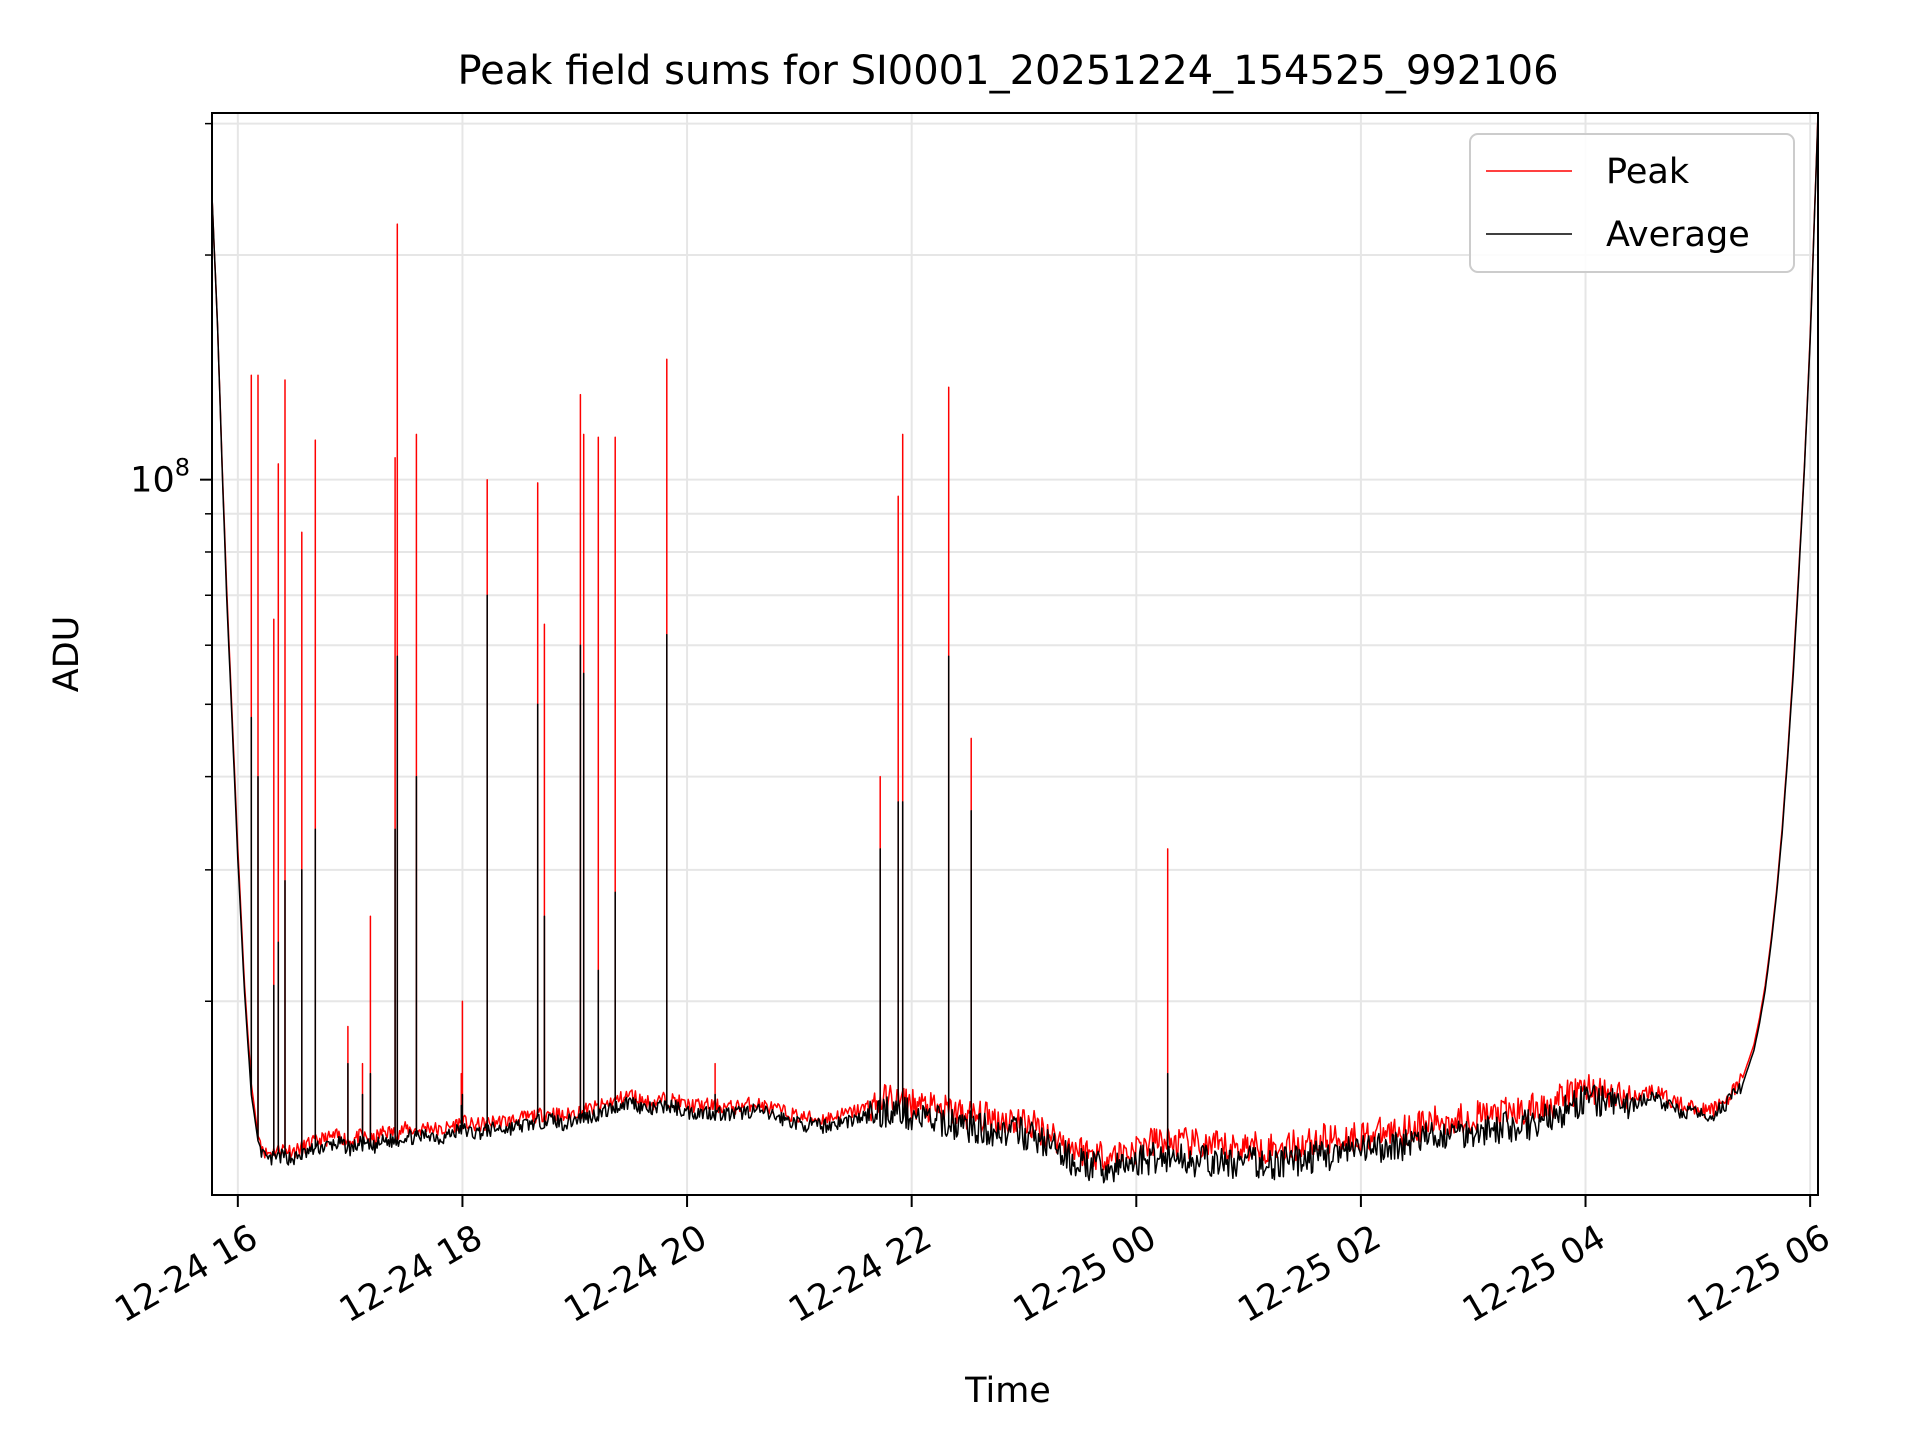  What do you see at coordinates (182, 468) in the screenshot?
I see `y-tick-exponent: 8` at bounding box center [182, 468].